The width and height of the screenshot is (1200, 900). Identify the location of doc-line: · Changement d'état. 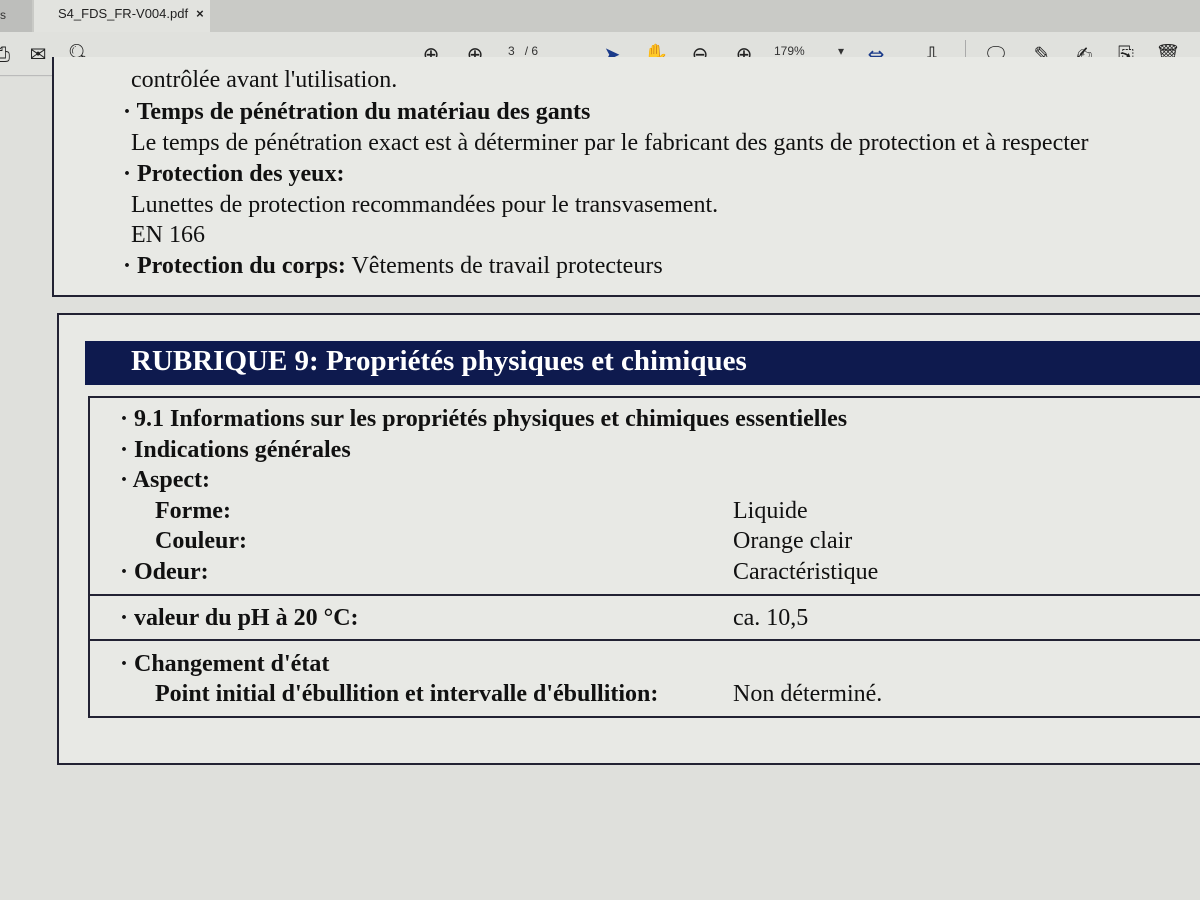
(225, 664).